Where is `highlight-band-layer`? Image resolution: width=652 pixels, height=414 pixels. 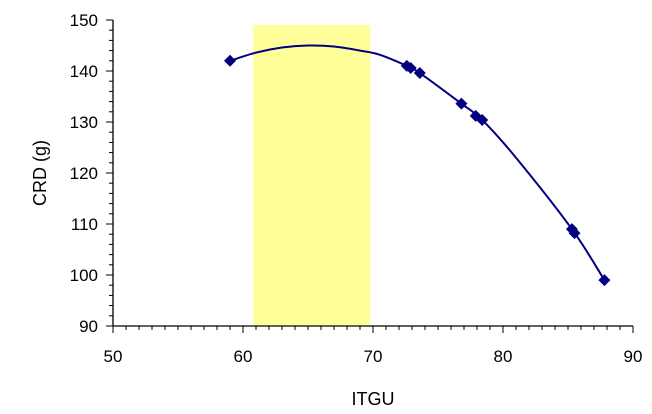
highlight-band-layer is located at coordinates (312, 175).